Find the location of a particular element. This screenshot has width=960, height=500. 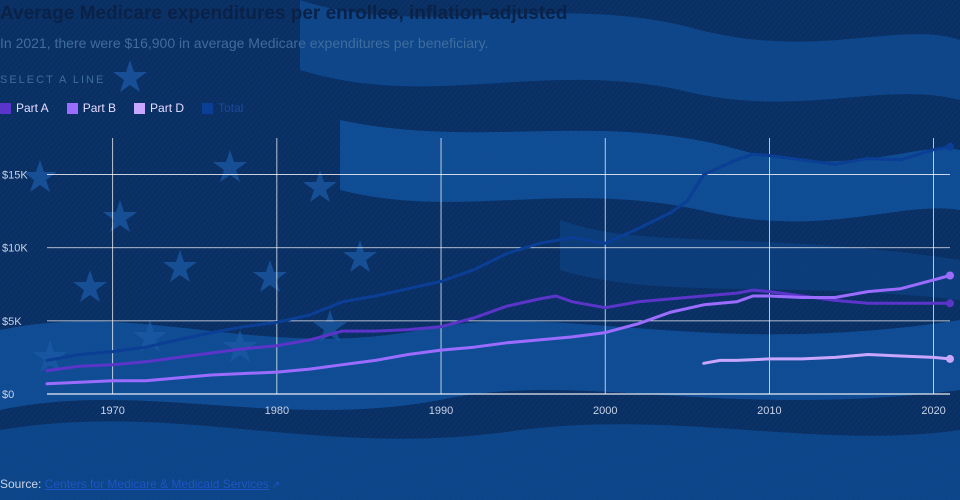

x-tick-label: 1980 is located at coordinates (277, 411).